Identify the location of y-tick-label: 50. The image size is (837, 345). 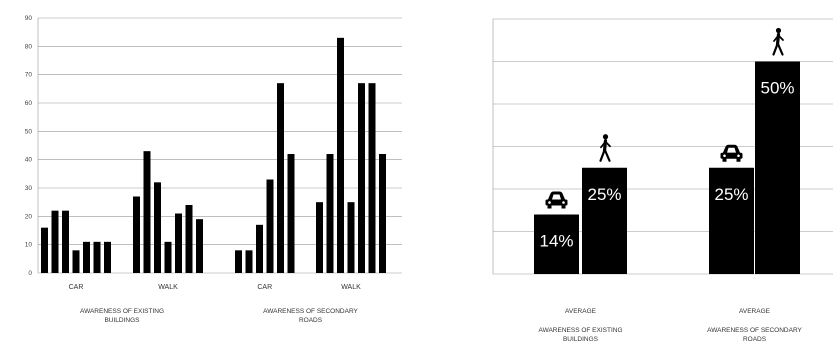
(29, 131).